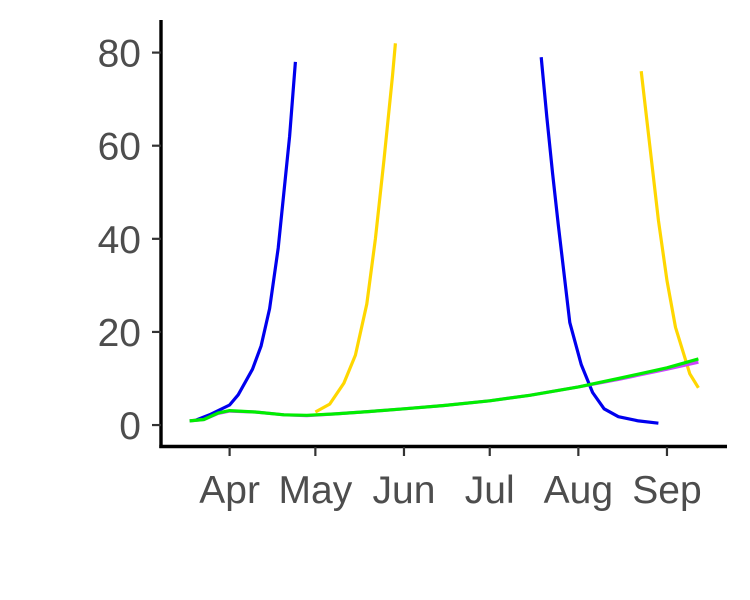 This screenshot has width=750, height=600. I want to click on x-tick-layer: Apr May Jun Jul Aug Sep, so click(450, 479).